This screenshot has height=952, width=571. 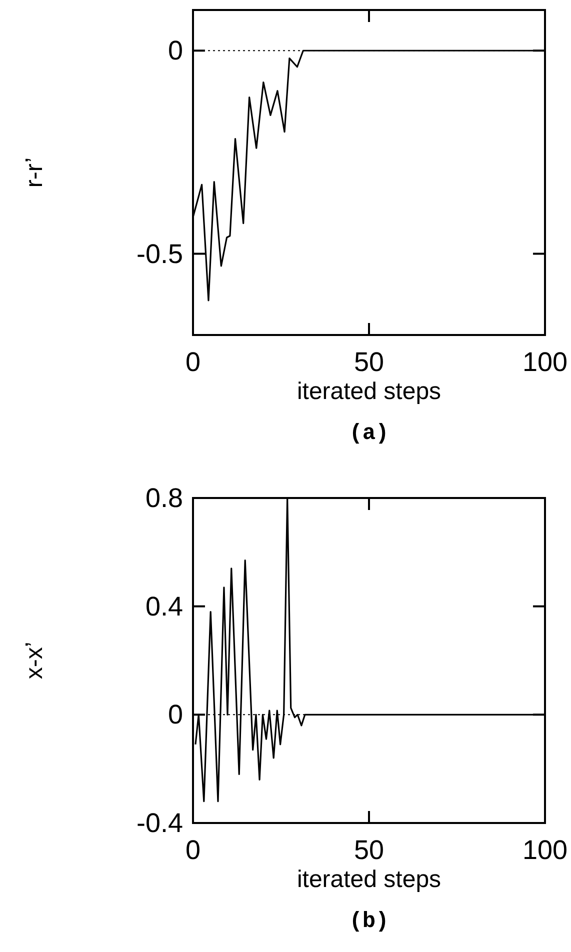 I want to click on y-tick-label: 0.8, so click(x=164, y=498).